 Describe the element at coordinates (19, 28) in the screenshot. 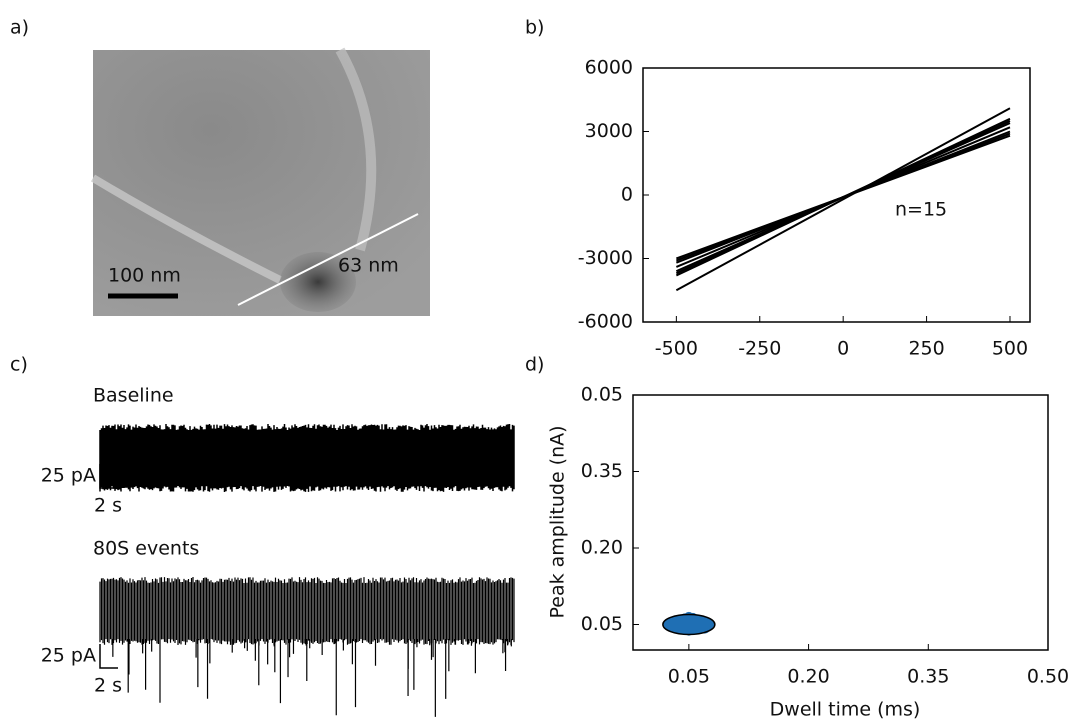

I see `panel-label: a)` at that location.